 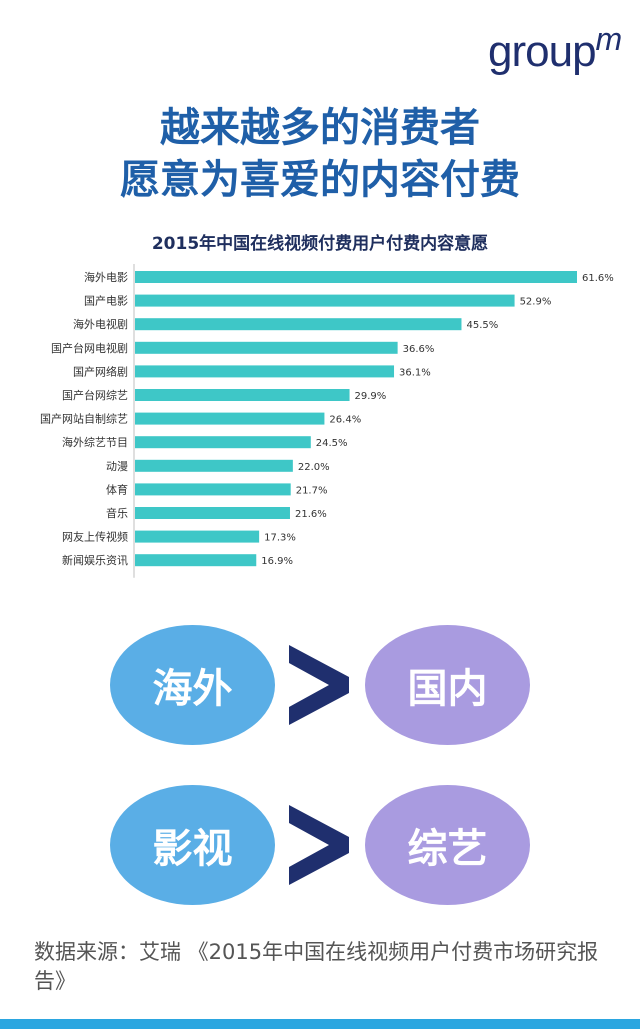 What do you see at coordinates (95, 560) in the screenshot?
I see `category-label: 新闻娱乐资讯` at bounding box center [95, 560].